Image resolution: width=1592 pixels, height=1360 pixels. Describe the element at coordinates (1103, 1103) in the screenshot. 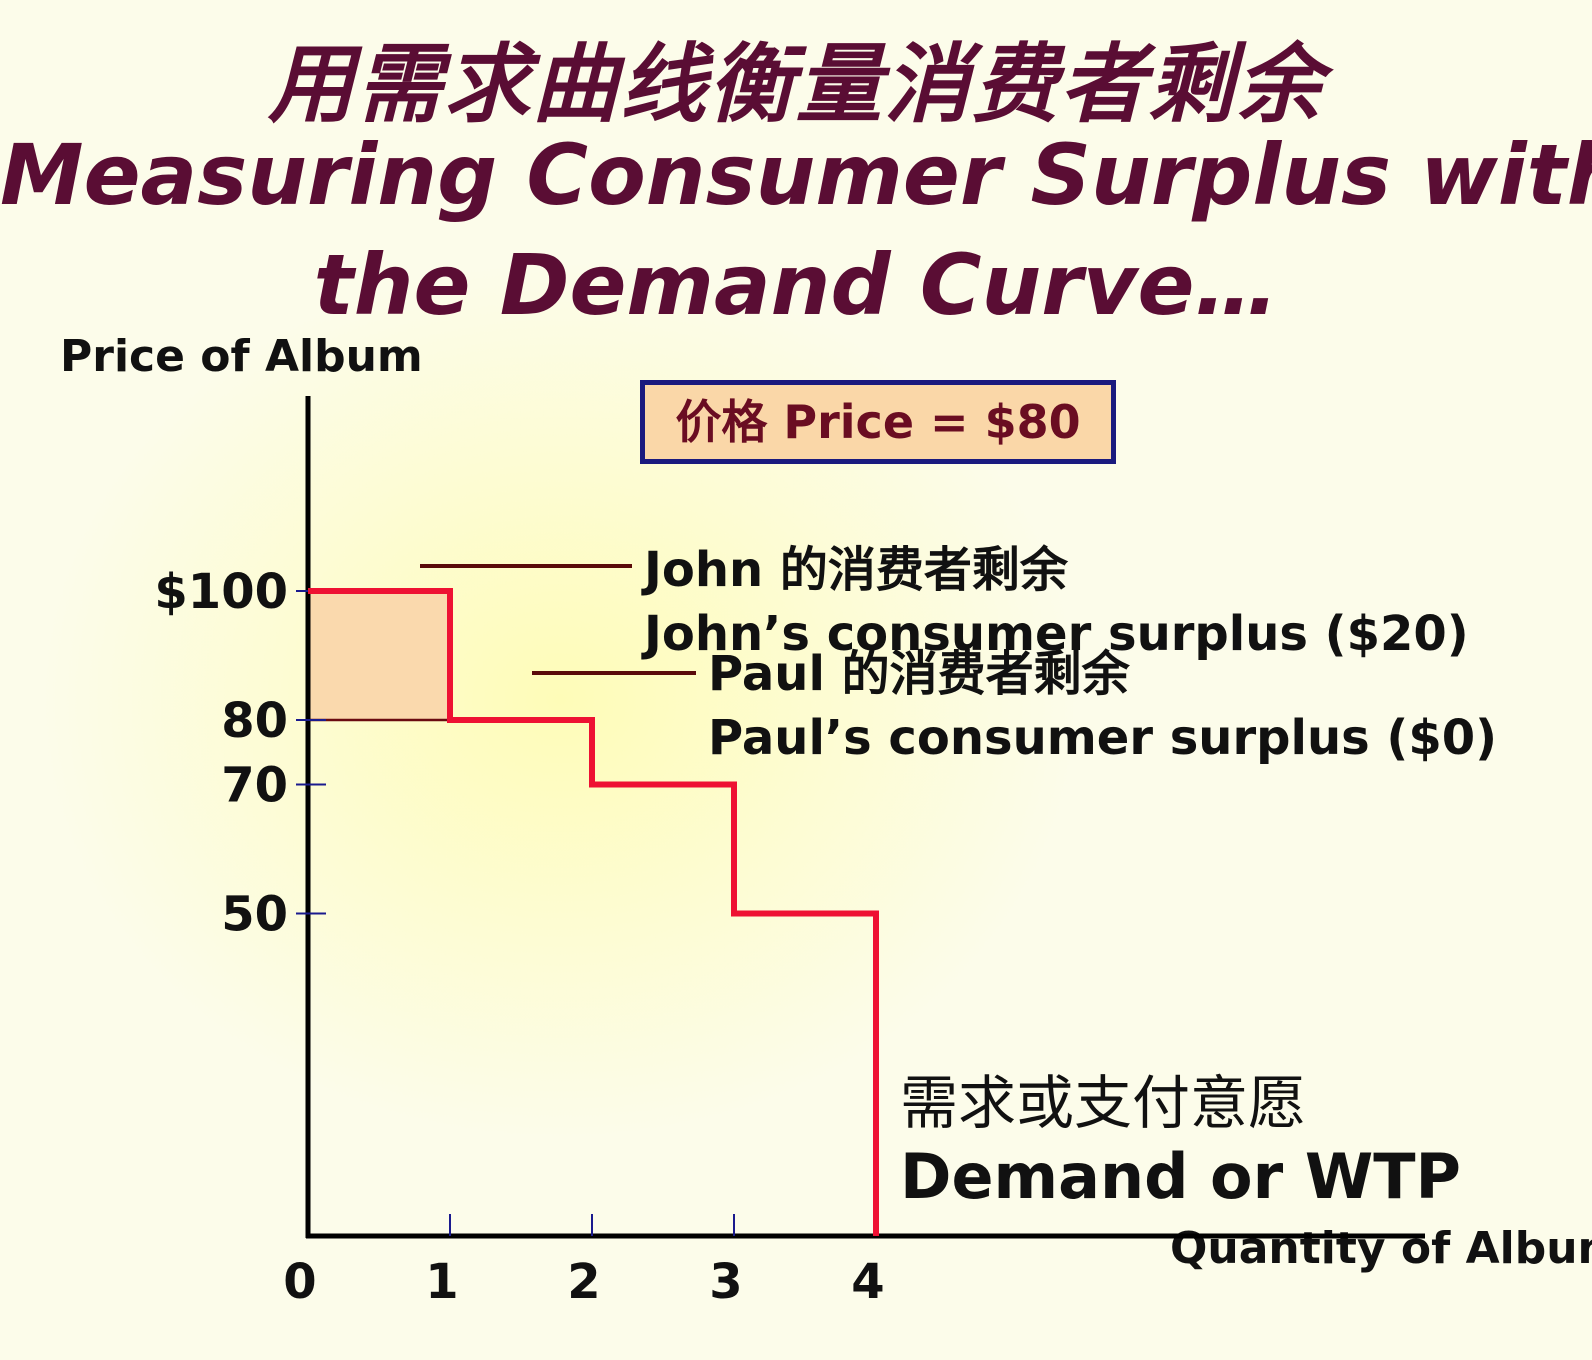

I see `demand-label-zh: 需求或支付意愿` at that location.